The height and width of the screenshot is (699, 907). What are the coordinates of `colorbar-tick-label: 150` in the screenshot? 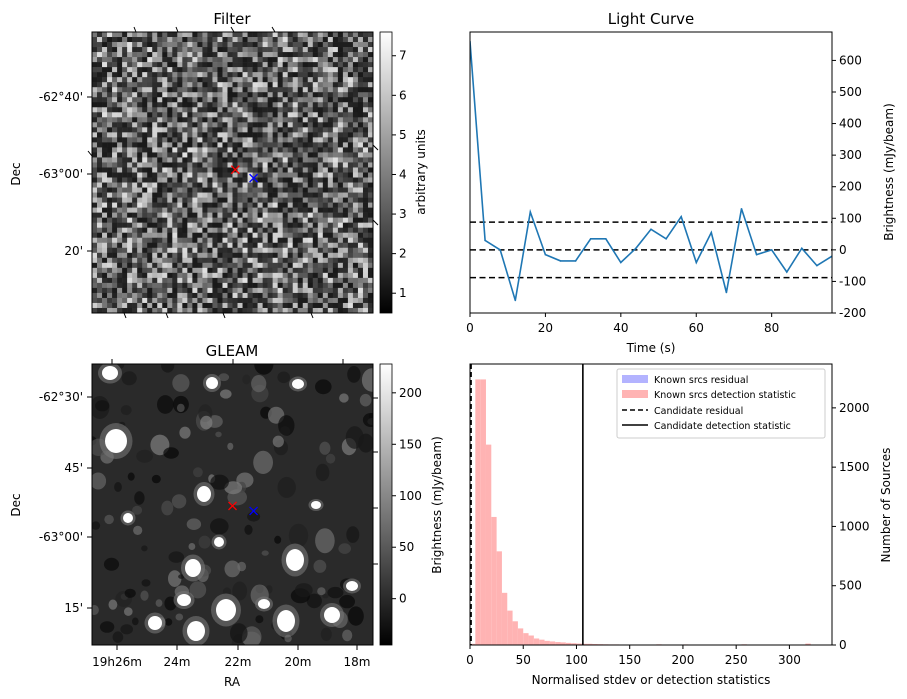 It's located at (410, 444).